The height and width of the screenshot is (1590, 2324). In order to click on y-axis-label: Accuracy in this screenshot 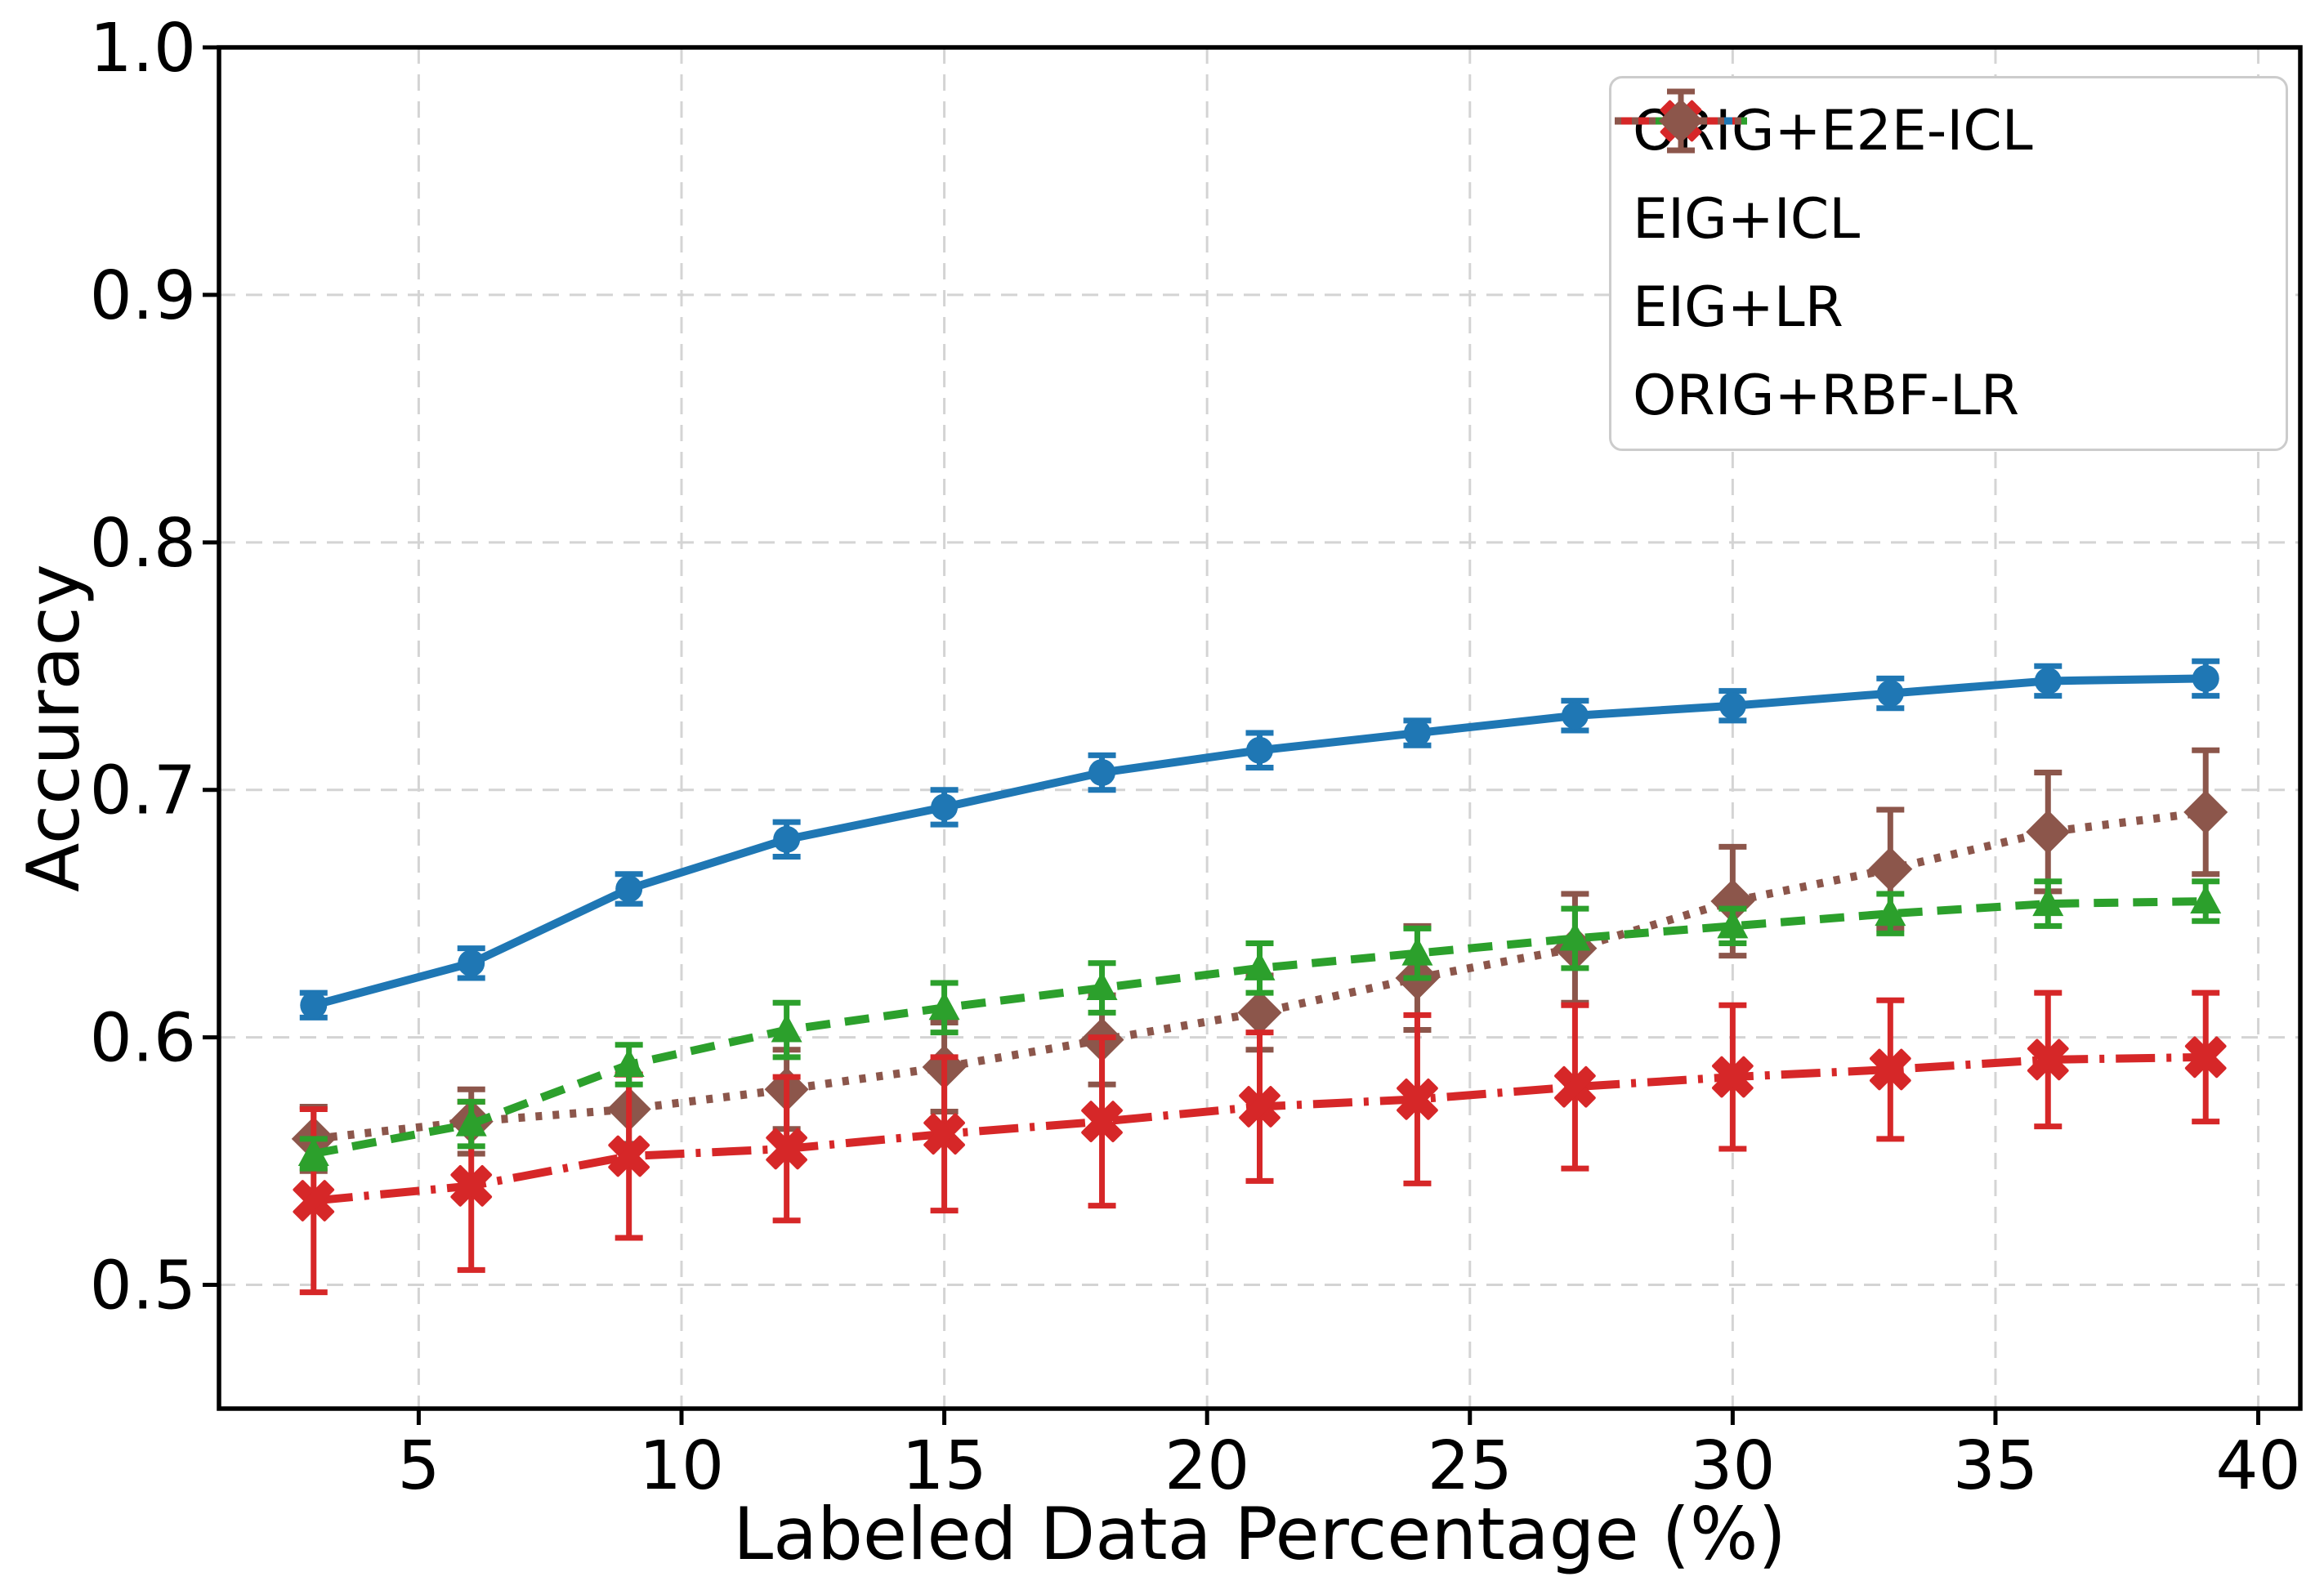, I will do `click(53, 728)`.